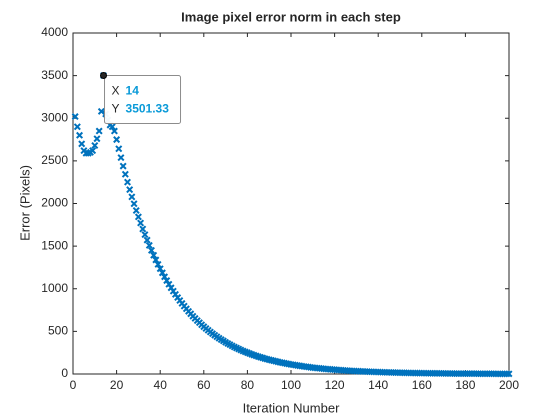 The width and height of the screenshot is (560, 420). I want to click on chart-title: Image pixel error norm in each step, so click(291, 16).